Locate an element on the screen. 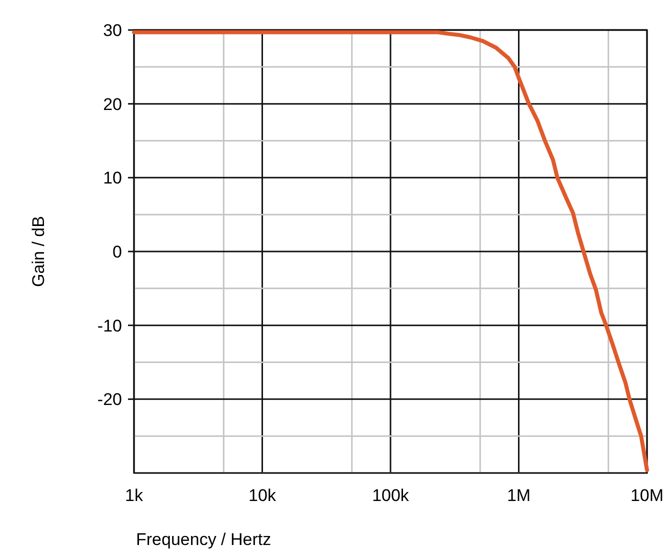 Image resolution: width=669 pixels, height=550 pixels. x-tick-label: 1M is located at coordinates (518, 495).